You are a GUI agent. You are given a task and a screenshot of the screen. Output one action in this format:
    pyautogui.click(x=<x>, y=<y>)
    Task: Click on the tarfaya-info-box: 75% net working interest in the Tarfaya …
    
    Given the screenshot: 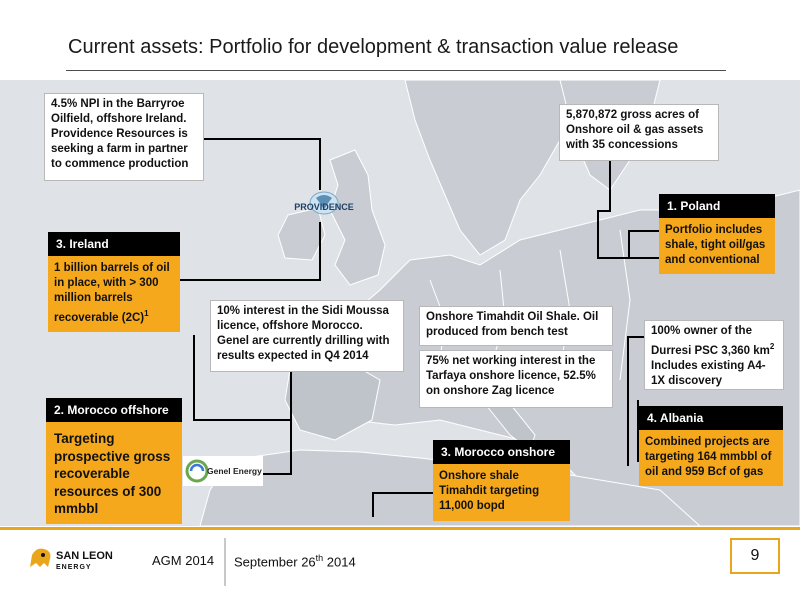 What is the action you would take?
    pyautogui.click(x=516, y=379)
    